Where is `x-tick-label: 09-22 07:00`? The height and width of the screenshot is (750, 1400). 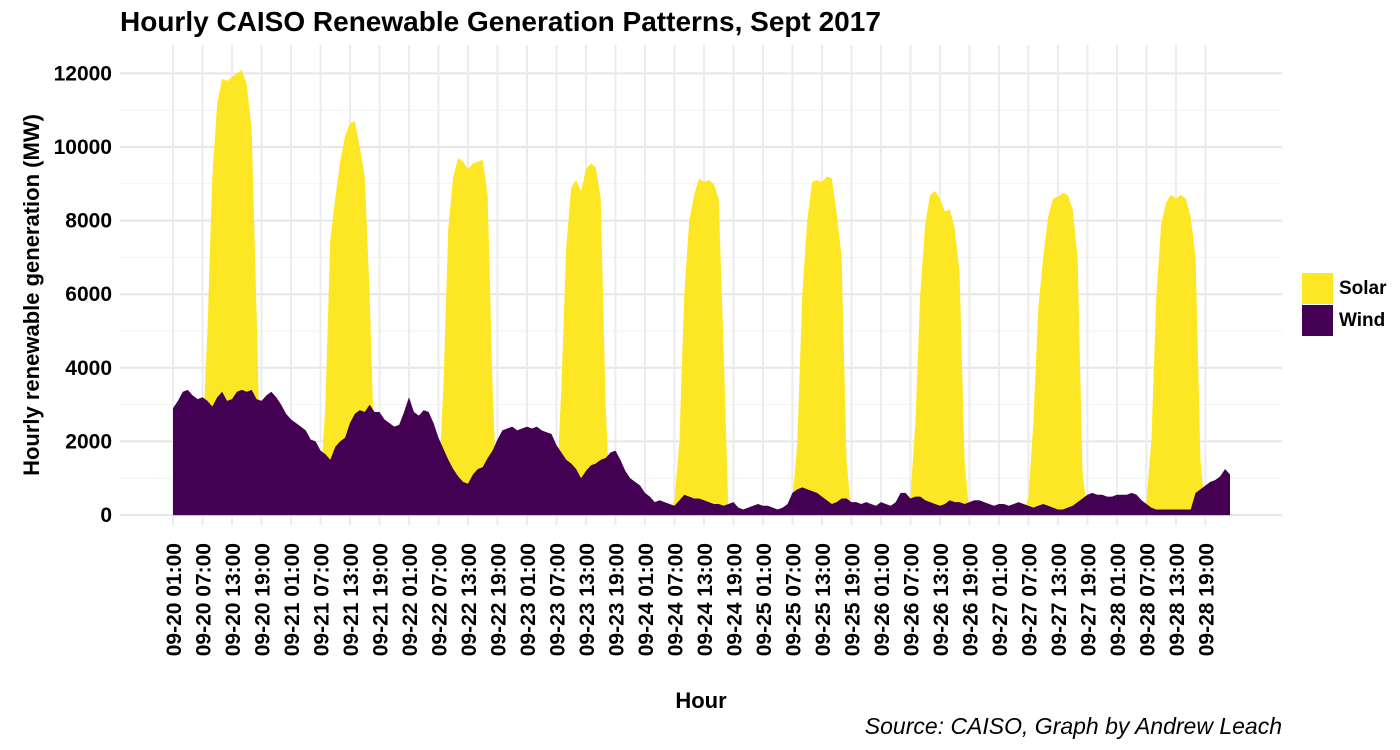 x-tick-label: 09-22 07:00 is located at coordinates (439, 599).